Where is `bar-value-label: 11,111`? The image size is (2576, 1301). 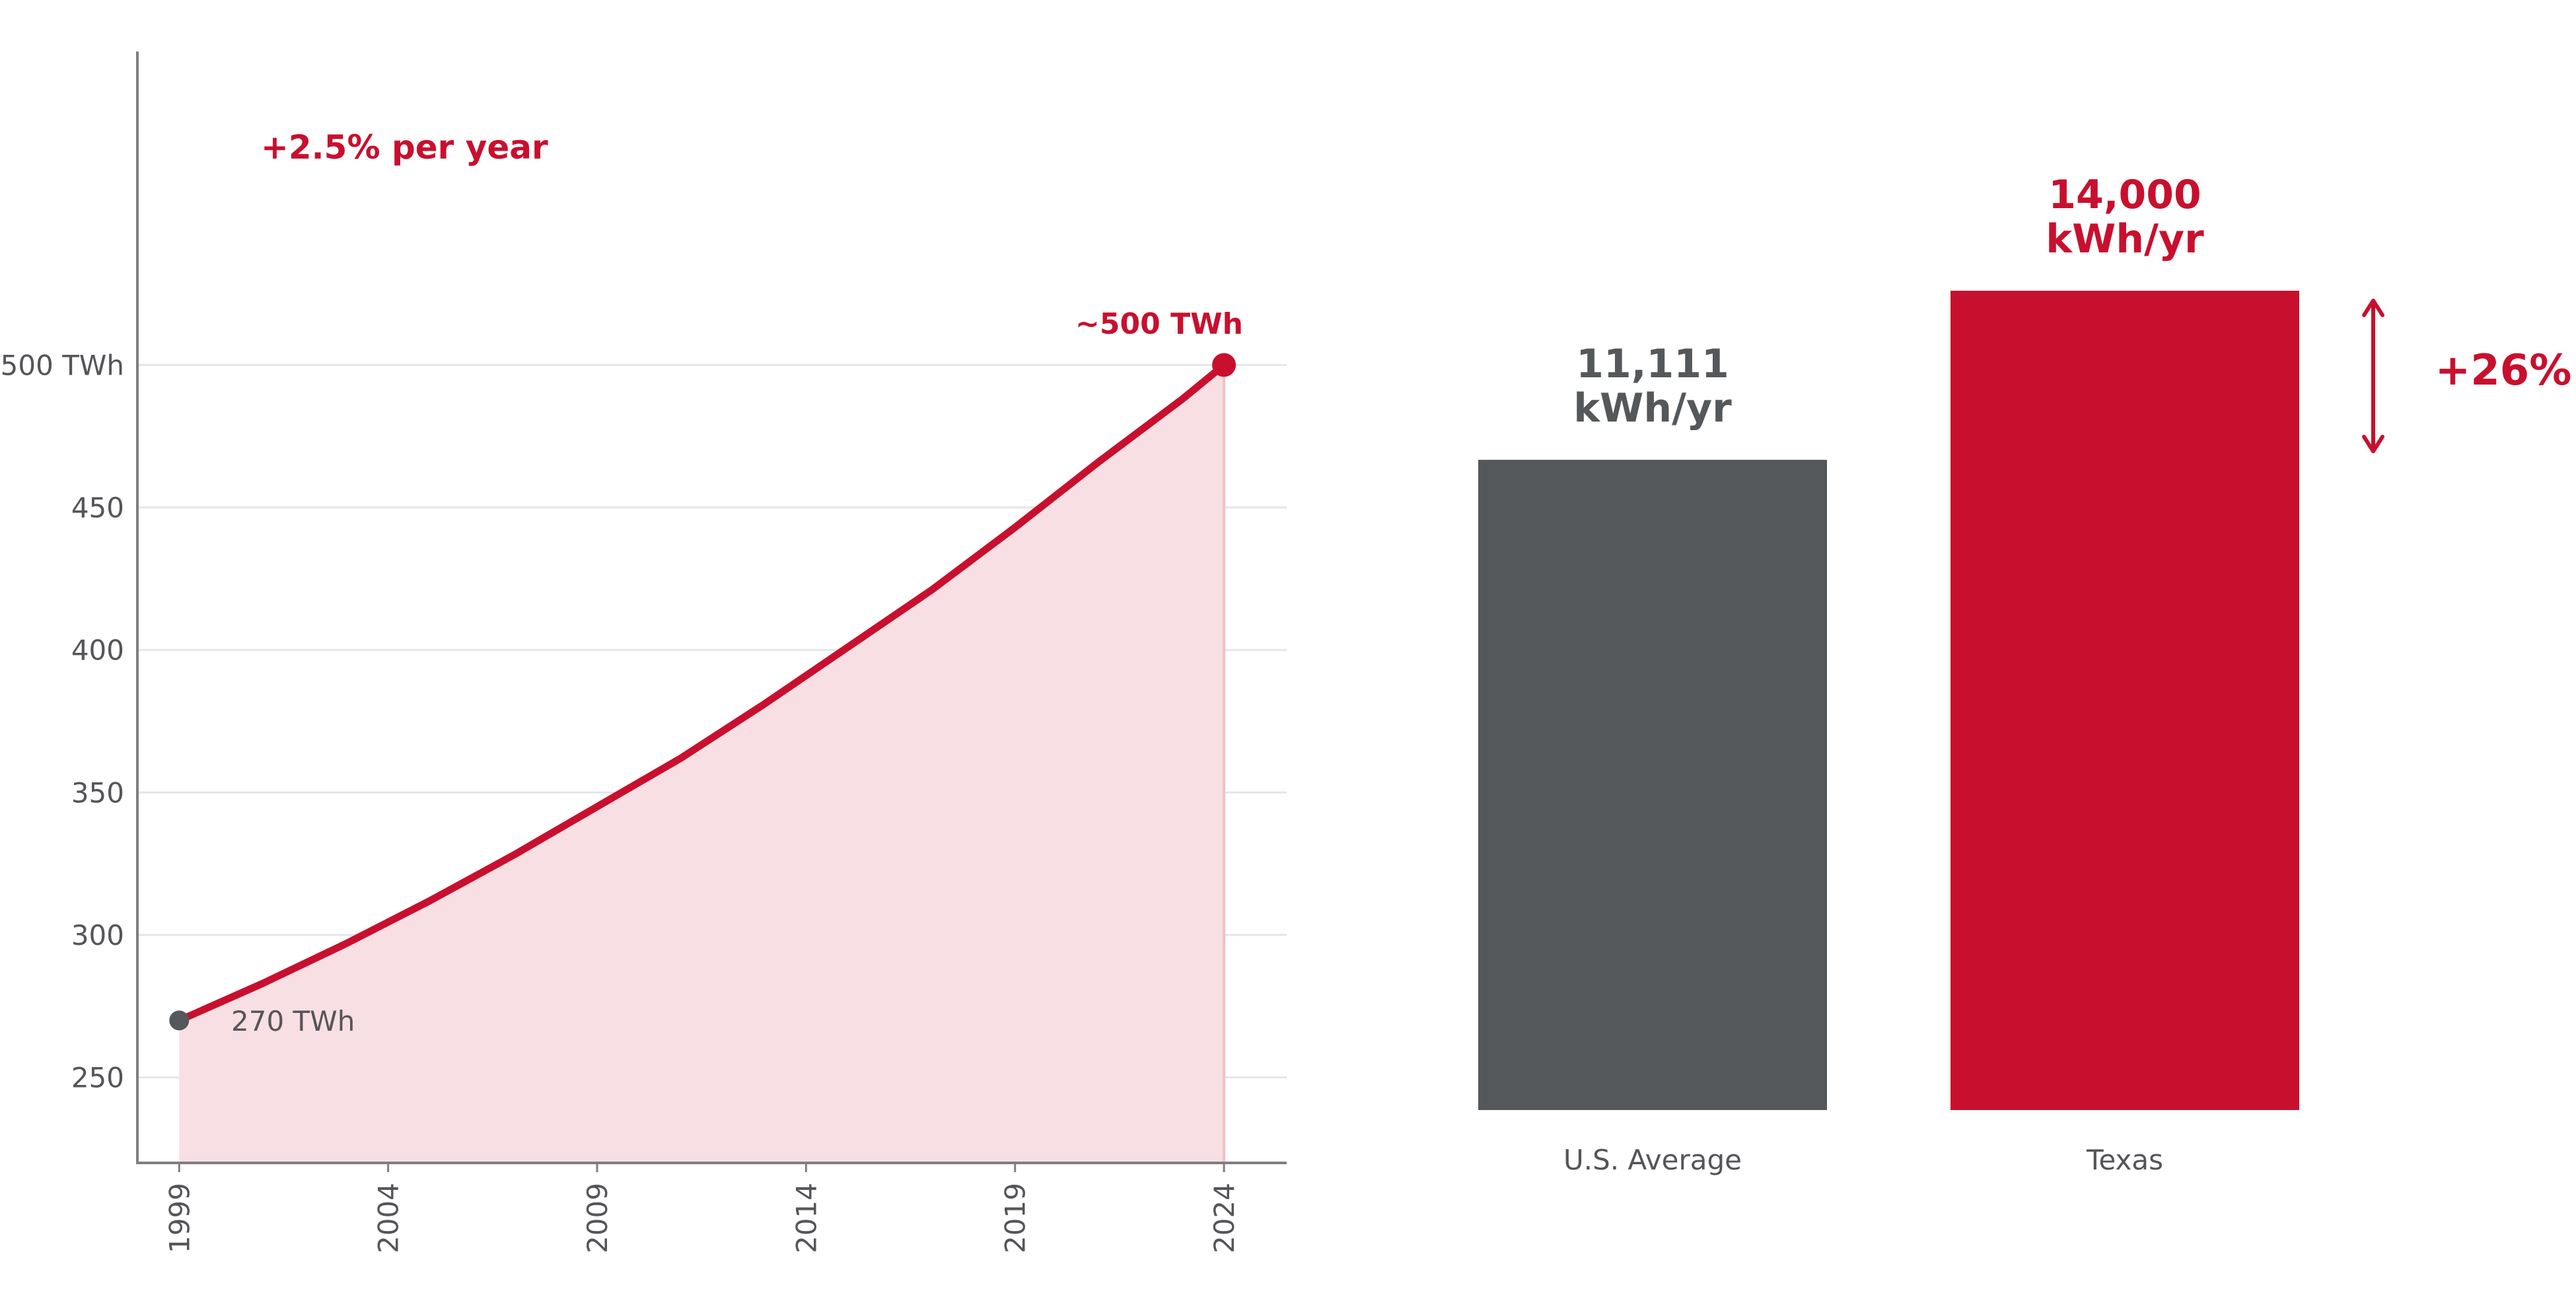 bar-value-label: 11,111 is located at coordinates (1653, 364).